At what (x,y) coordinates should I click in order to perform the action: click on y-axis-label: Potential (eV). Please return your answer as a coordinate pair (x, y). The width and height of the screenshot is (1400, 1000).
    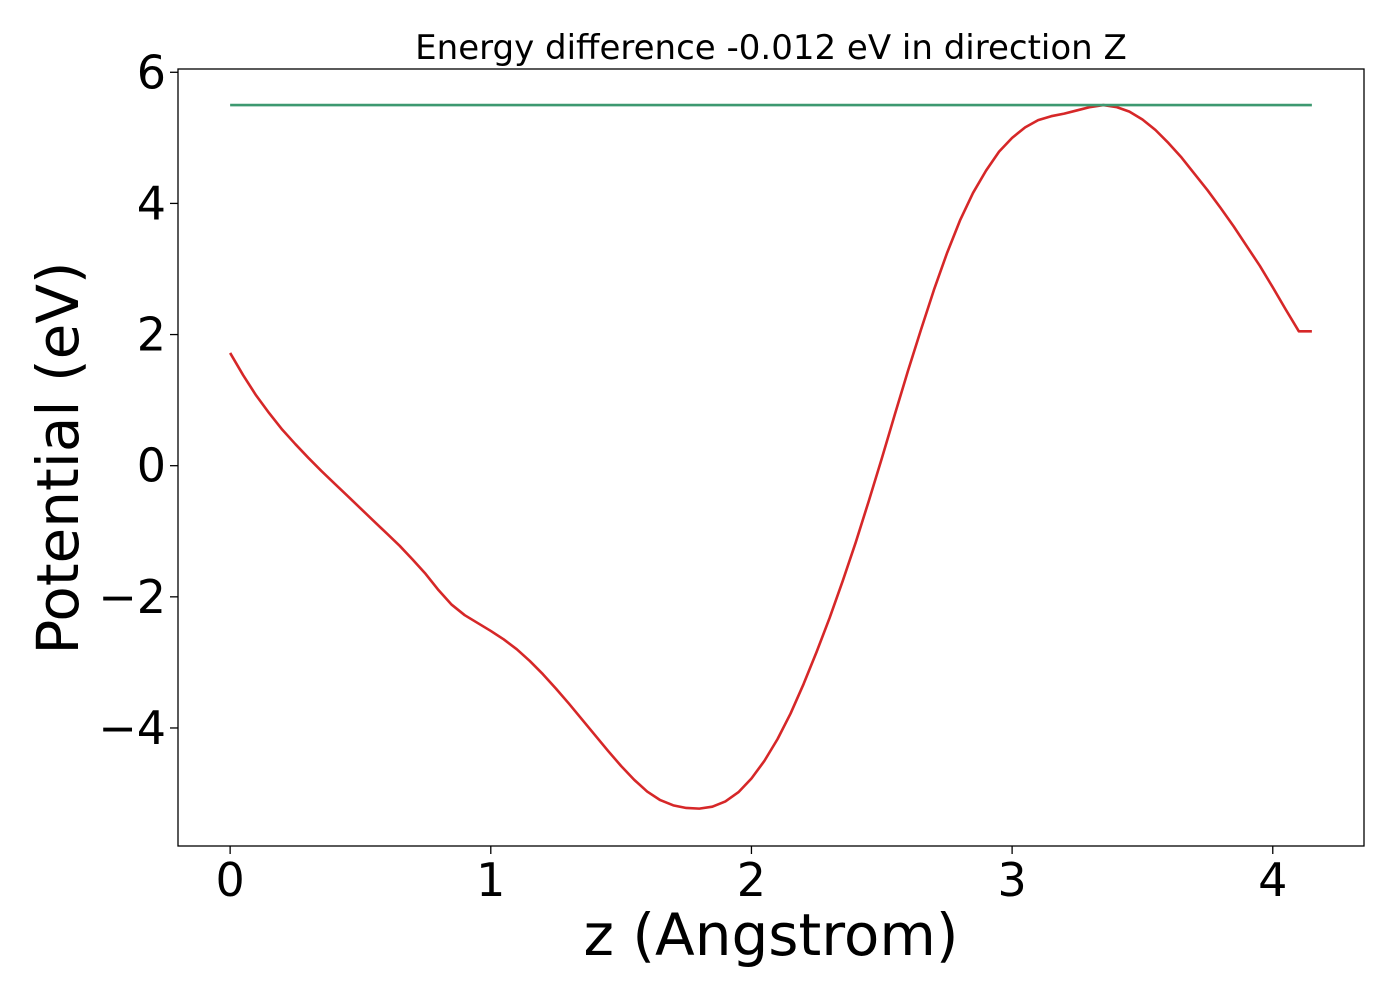
    Looking at the image, I should click on (58, 457).